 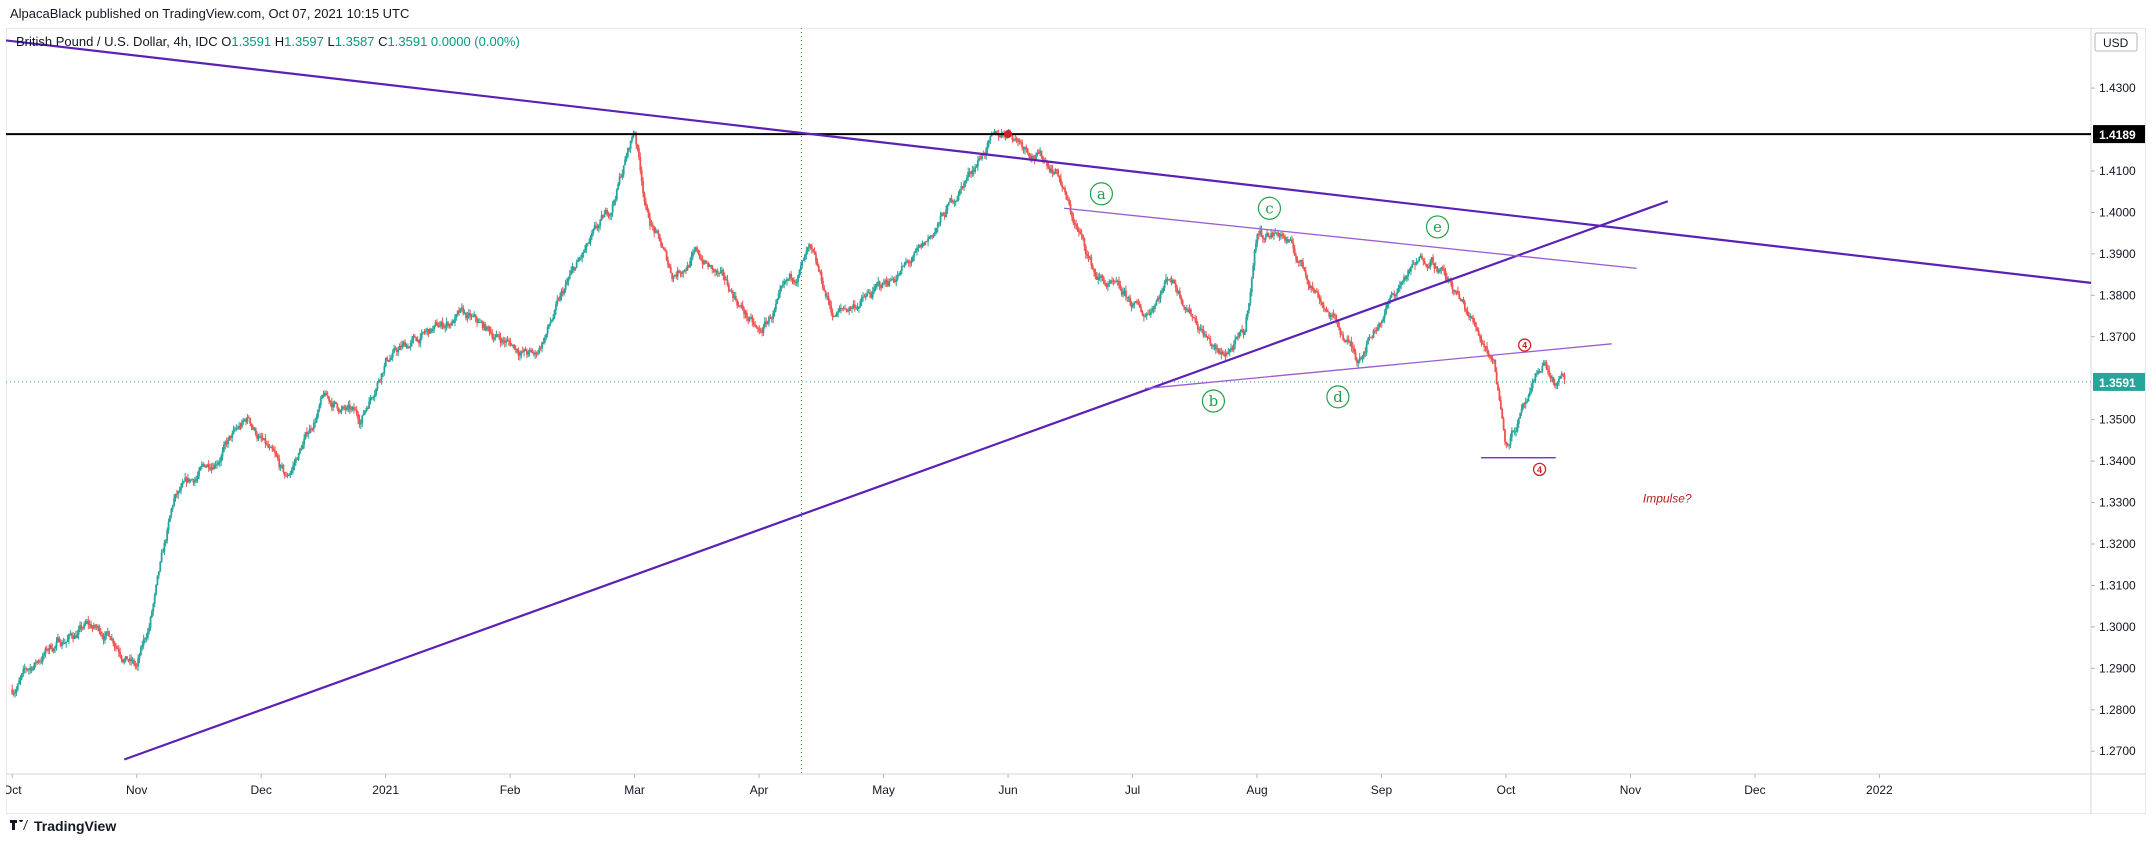 I want to click on time-tick-label: Dec, so click(x=1754, y=790).